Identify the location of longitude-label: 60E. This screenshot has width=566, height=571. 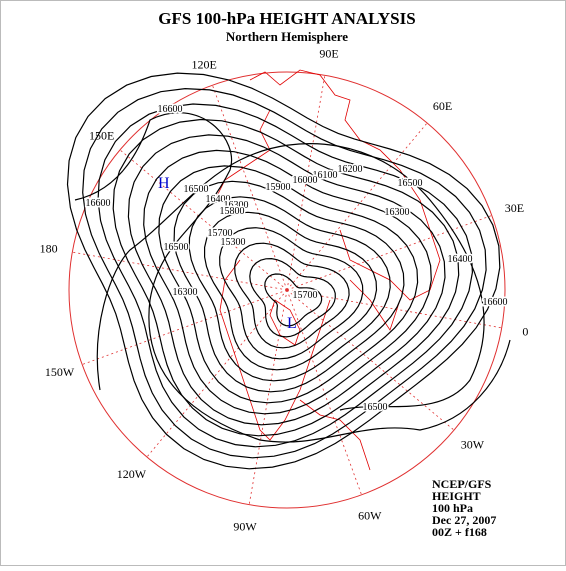
(442, 106).